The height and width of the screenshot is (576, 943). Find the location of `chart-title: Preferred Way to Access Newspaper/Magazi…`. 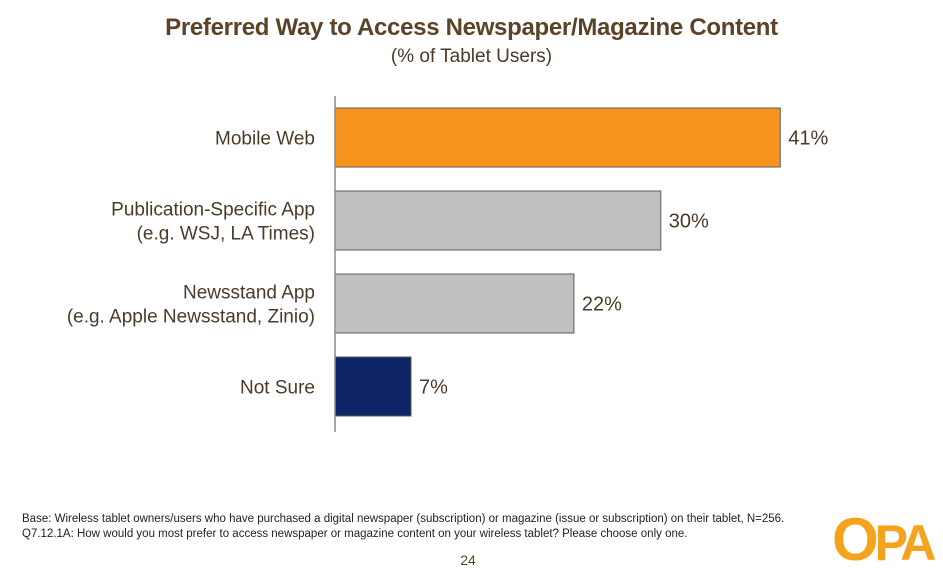

chart-title: Preferred Way to Access Newspaper/Magazi… is located at coordinates (471, 27).